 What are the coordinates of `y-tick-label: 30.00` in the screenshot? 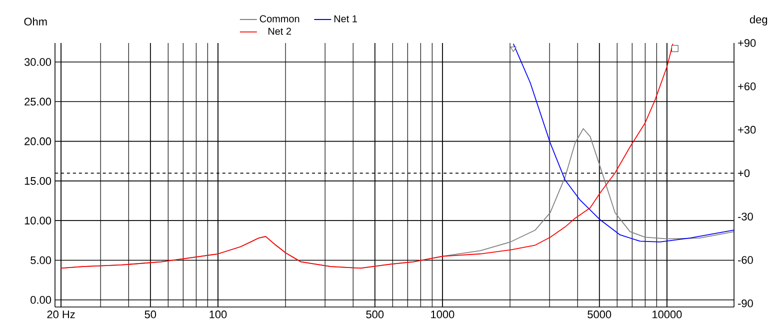 It's located at (38, 62).